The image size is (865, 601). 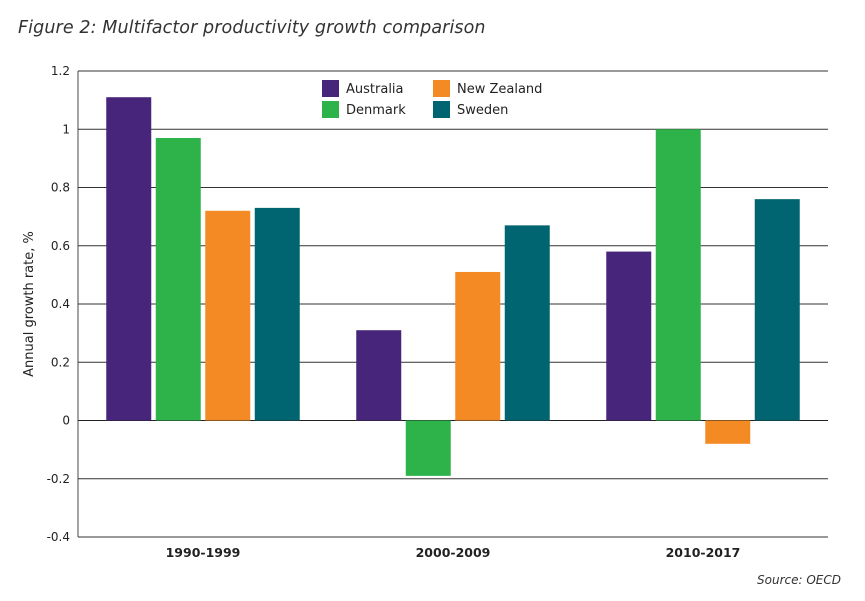 I want to click on bar-new-zealand-2010-2017, so click(x=728, y=432).